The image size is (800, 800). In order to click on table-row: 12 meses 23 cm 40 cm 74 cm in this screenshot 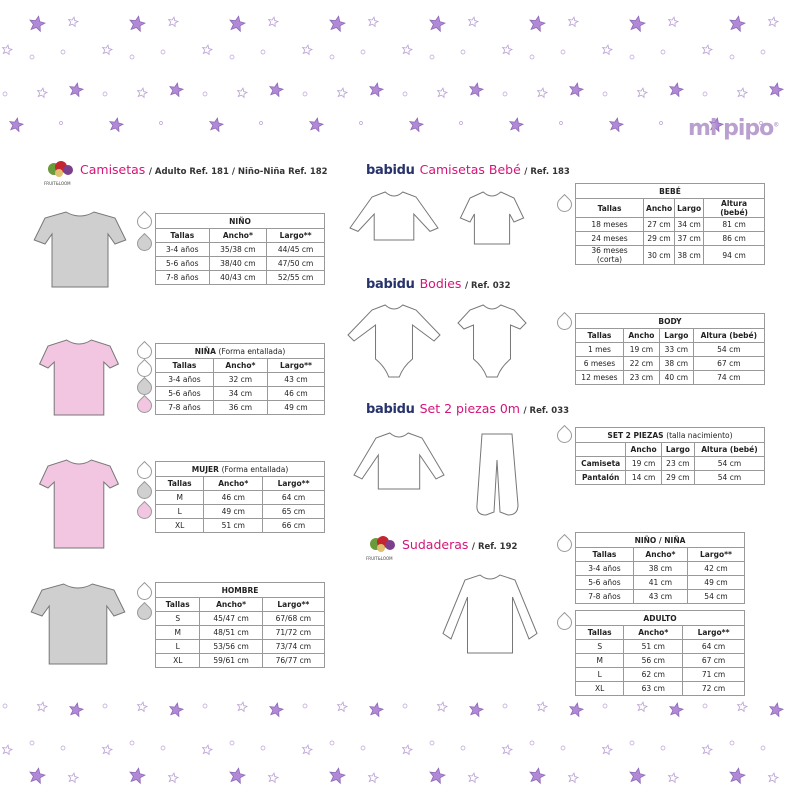, I will do `click(670, 377)`.